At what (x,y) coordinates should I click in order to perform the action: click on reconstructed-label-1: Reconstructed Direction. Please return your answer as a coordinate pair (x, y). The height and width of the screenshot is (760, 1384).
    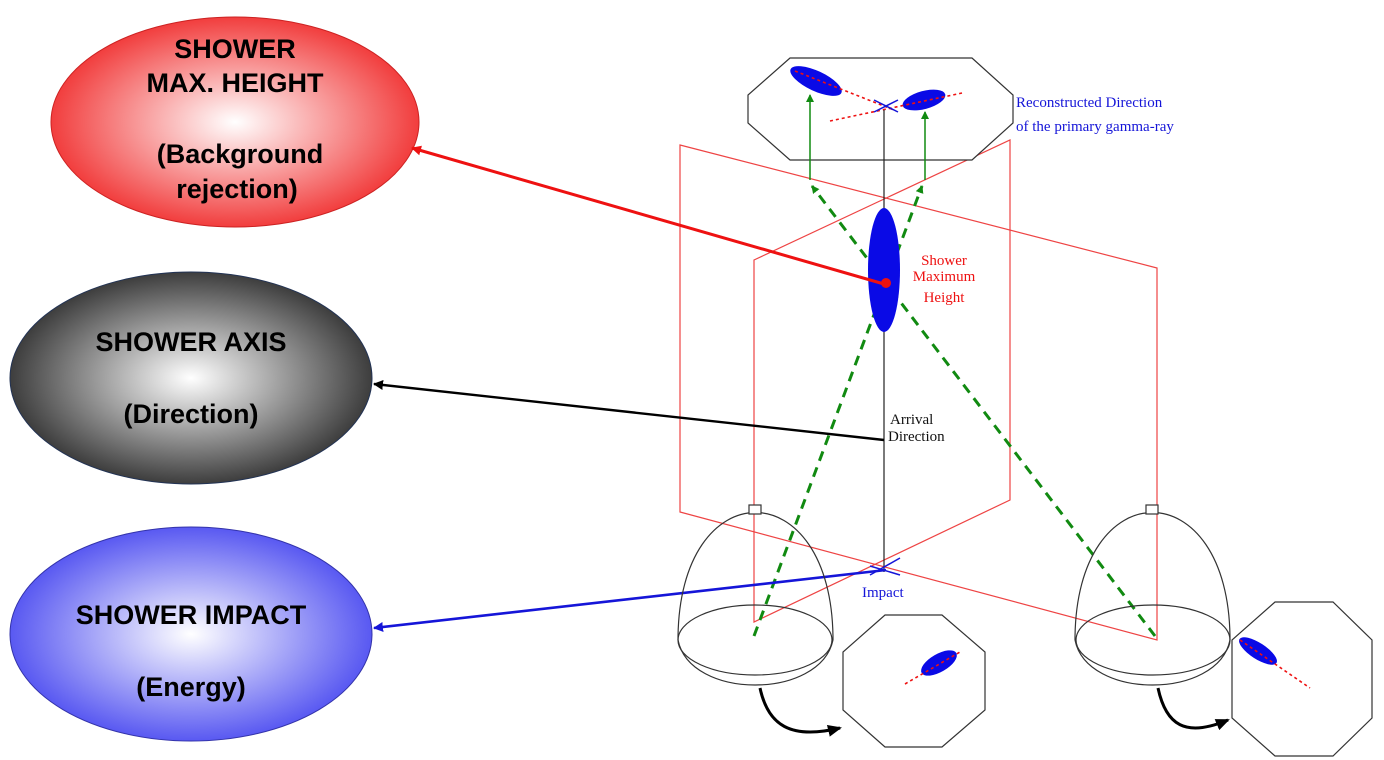
    Looking at the image, I should click on (1089, 103).